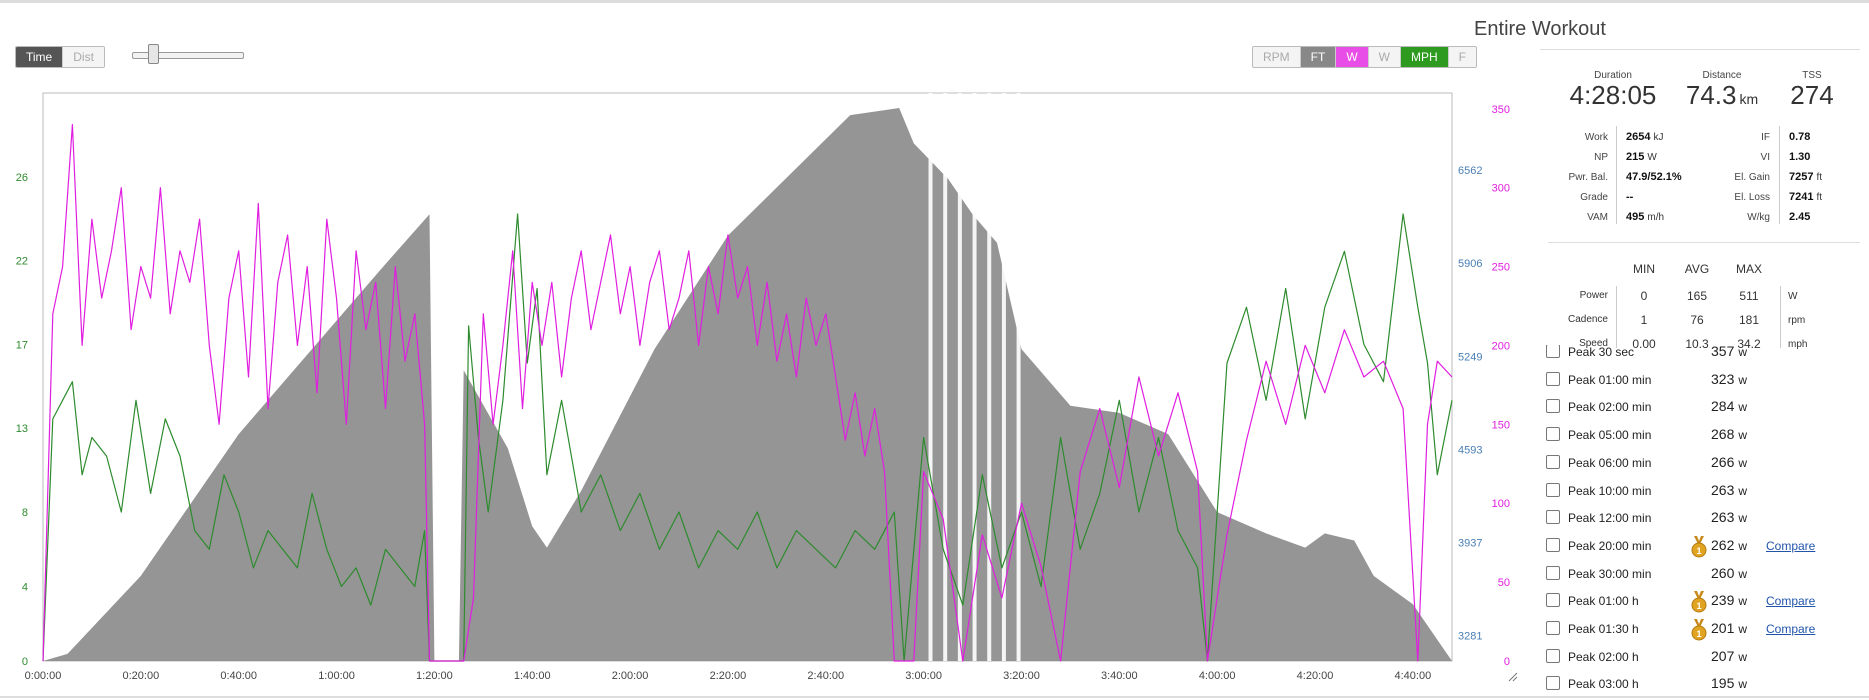 This screenshot has height=700, width=1869. I want to click on speed-tick-label: 17, so click(22, 345).